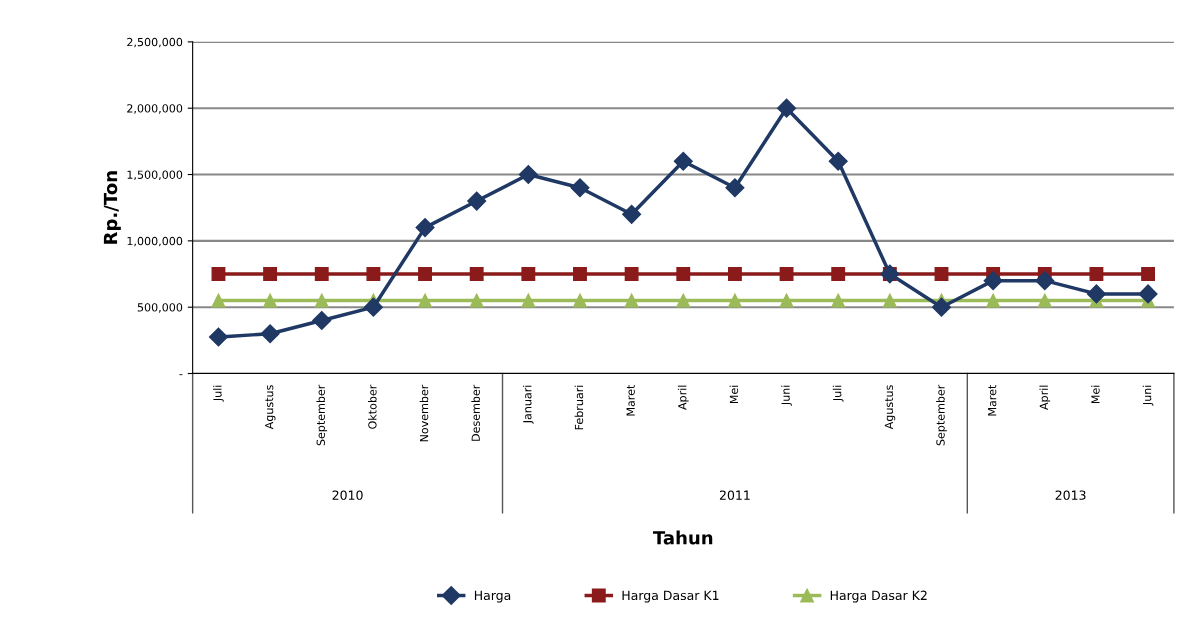  Describe the element at coordinates (160, 308) in the screenshot. I see `y-tick-label: 500,000` at that location.